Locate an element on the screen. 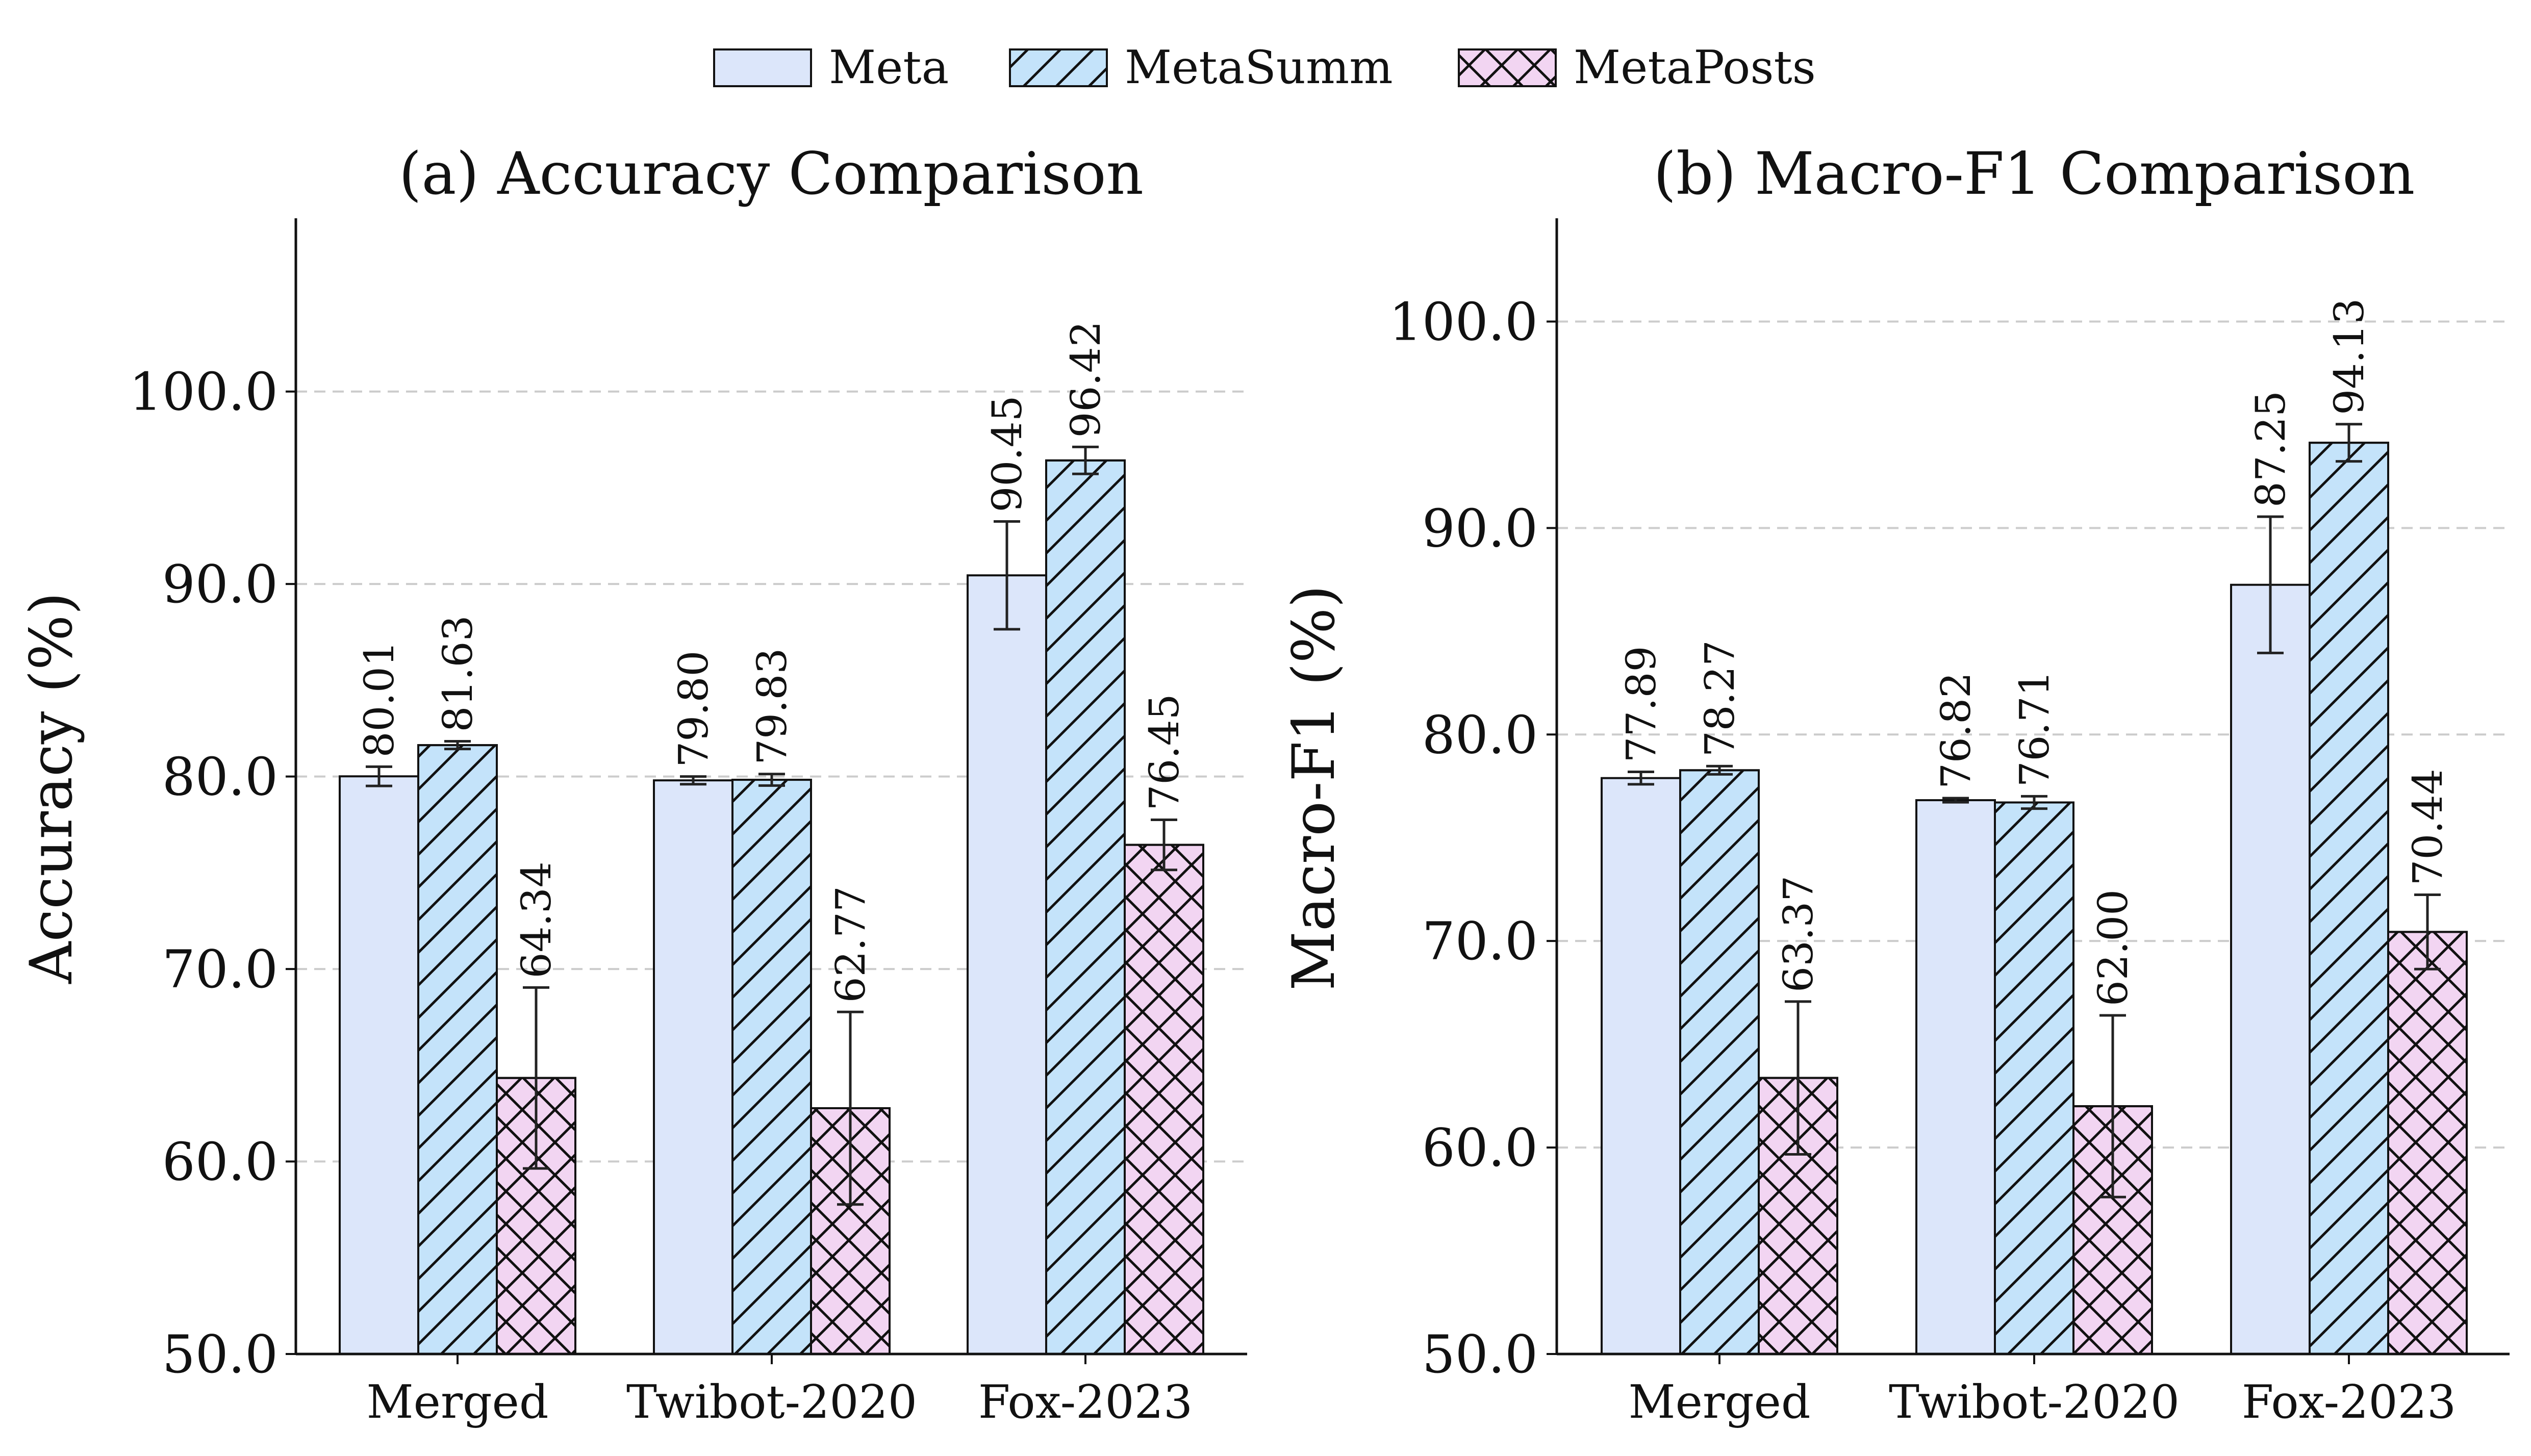  macro-f1-panel-title: (b) Macro-F1 Comparison is located at coordinates (2034, 174).